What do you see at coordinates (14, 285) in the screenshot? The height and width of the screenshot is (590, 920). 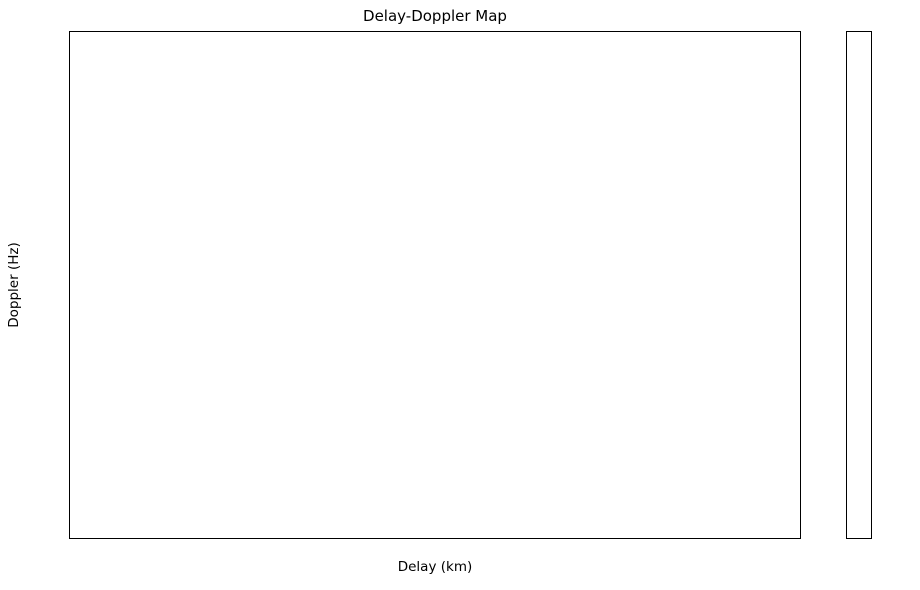 I see `y-axis-label: Doppler (Hz)` at bounding box center [14, 285].